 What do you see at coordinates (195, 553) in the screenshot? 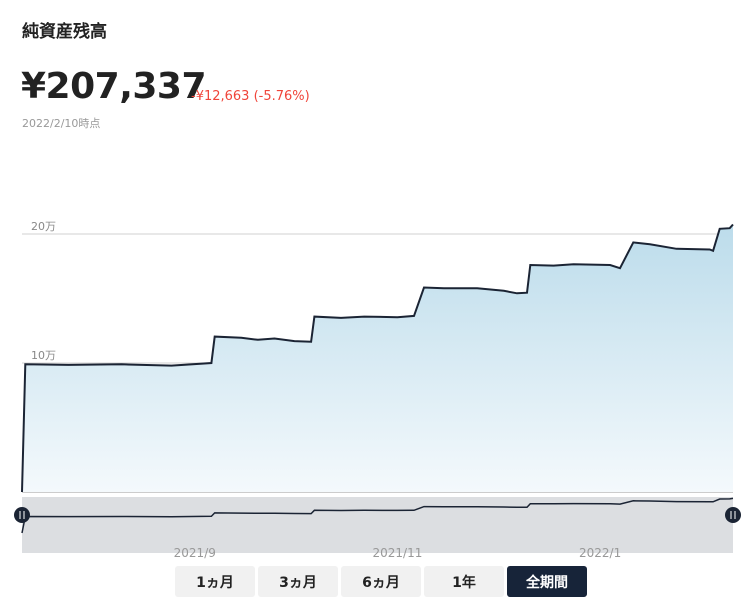
I see `x-tick-label: 2021/9` at bounding box center [195, 553].